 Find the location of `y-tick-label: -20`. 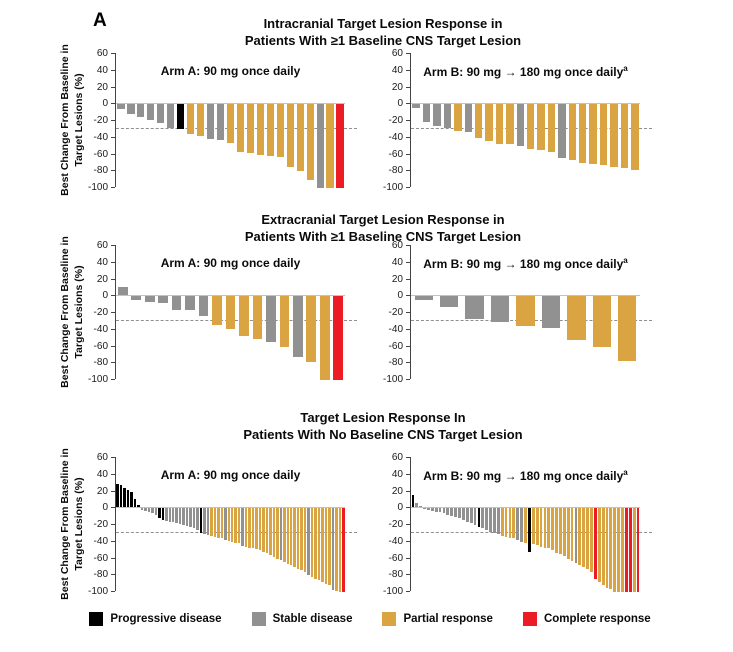

y-tick-label: -20 is located at coordinates (395, 524).